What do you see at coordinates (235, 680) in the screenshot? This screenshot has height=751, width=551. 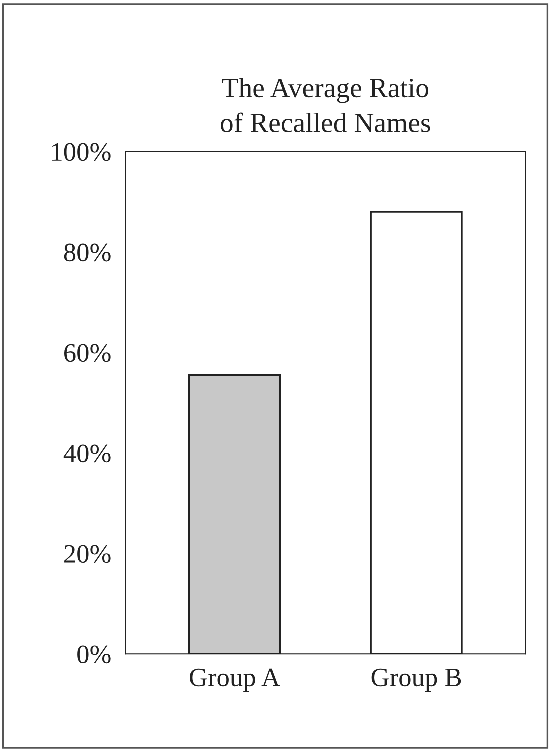 I see `x-tick-label: Group A` at bounding box center [235, 680].